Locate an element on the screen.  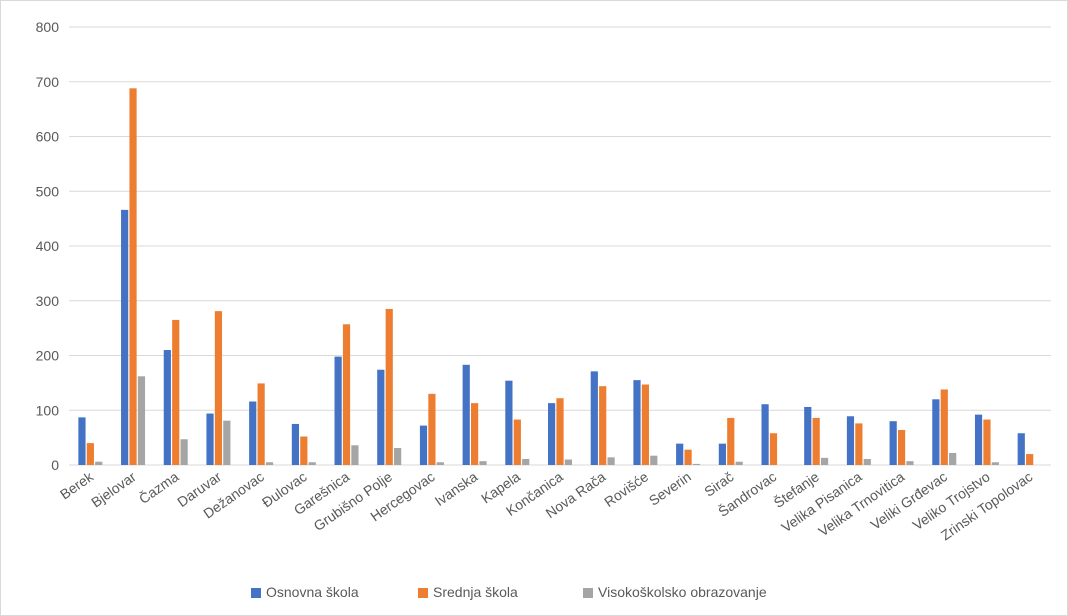
legend-label: Srednja škola is located at coordinates (475, 592).